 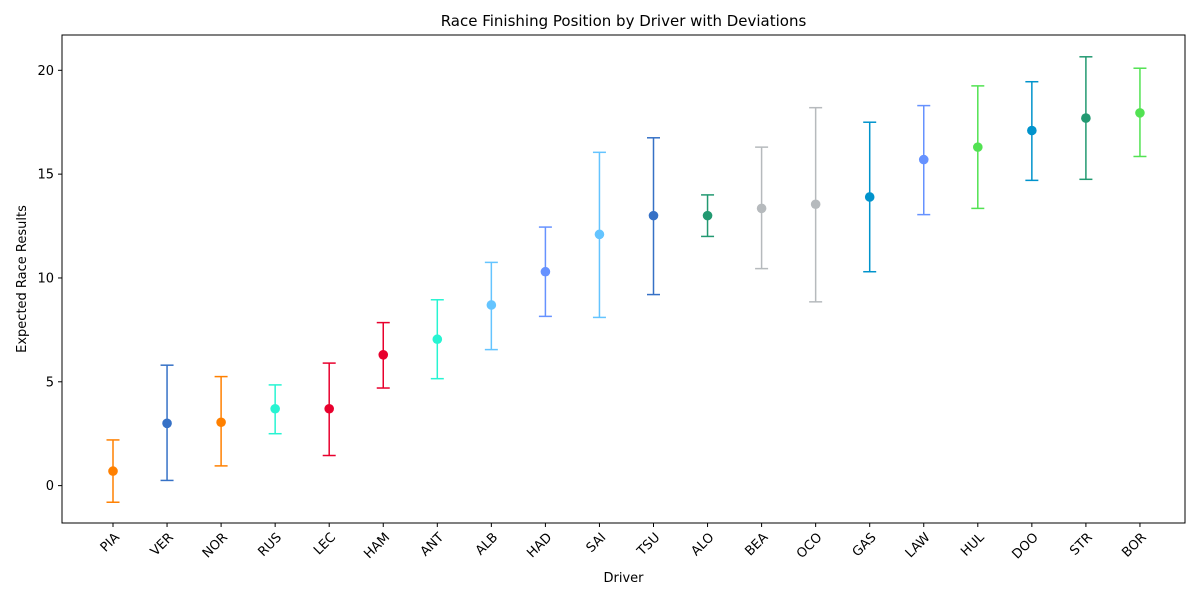 I want to click on x-tick-label: LAW, so click(x=918, y=545).